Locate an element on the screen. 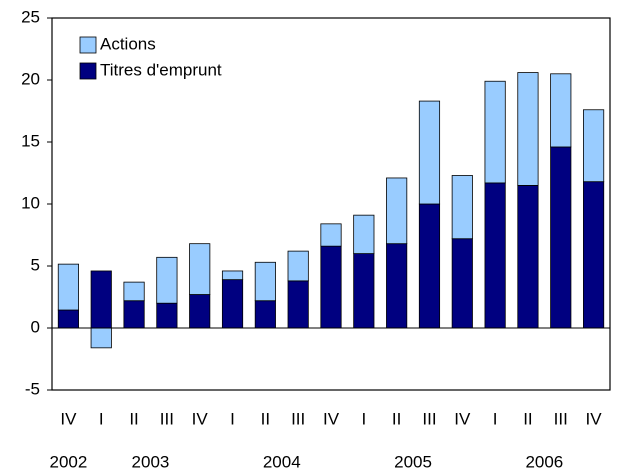 The height and width of the screenshot is (472, 620). legend-label: Titres d'emprunt is located at coordinates (161, 69).